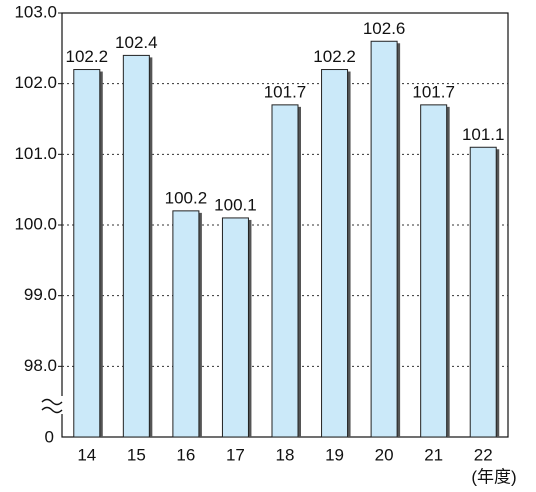  What do you see at coordinates (285, 454) in the screenshot?
I see `x-tick-label: 18` at bounding box center [285, 454].